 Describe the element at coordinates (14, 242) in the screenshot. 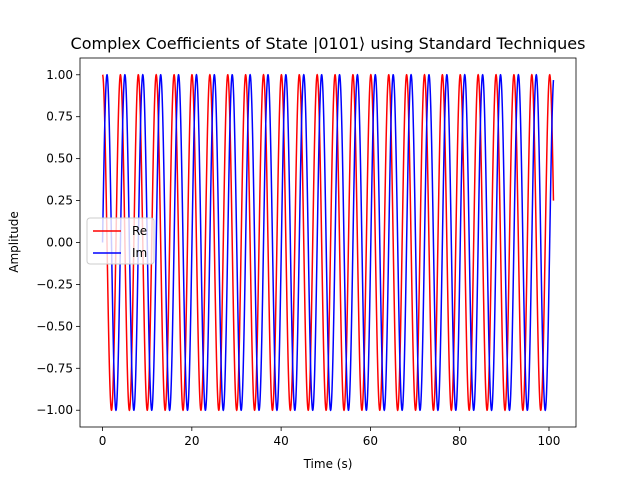

I see `y-axis-label: Amplitude` at that location.